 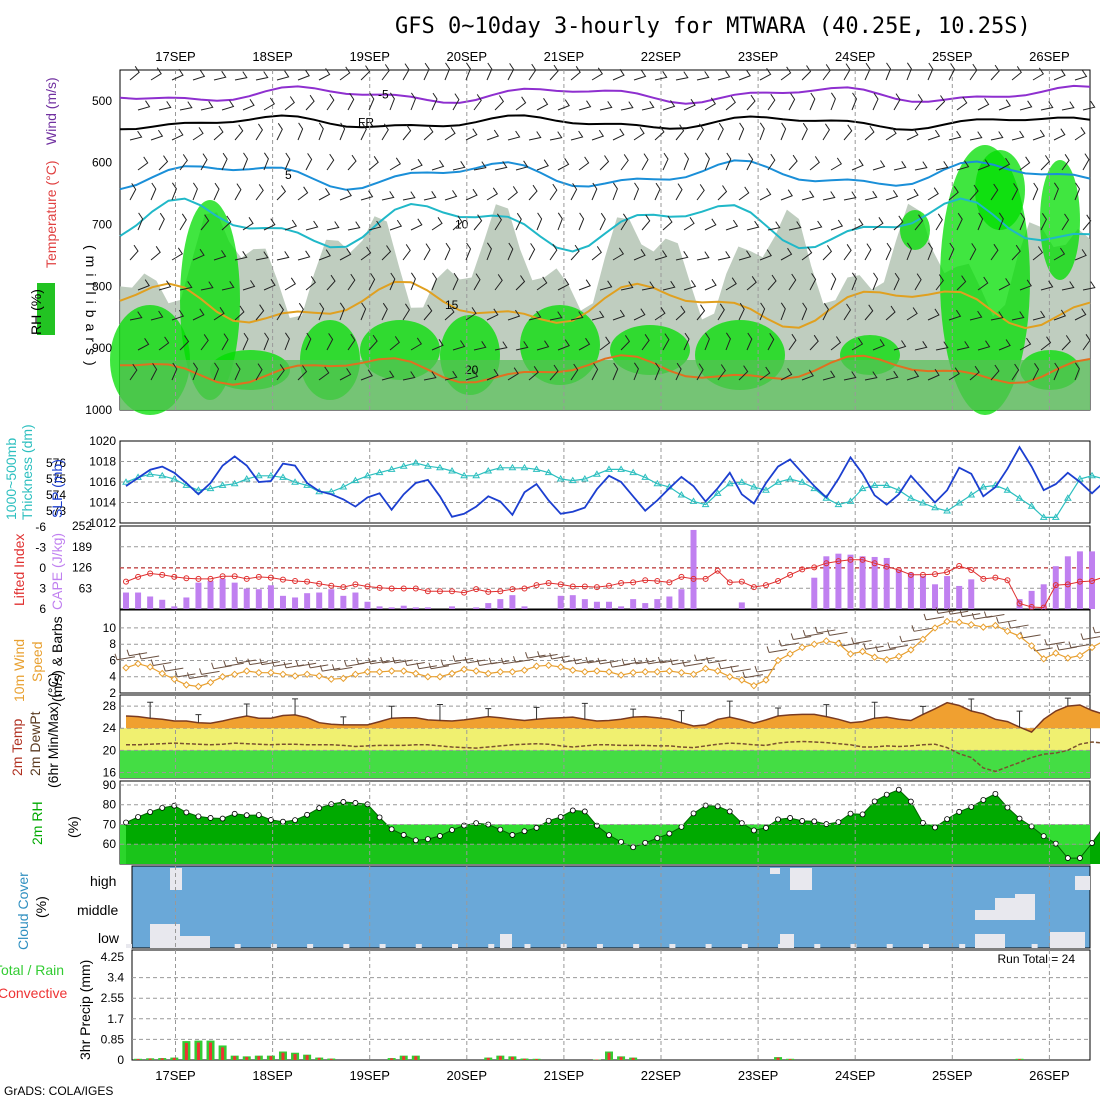 I want to click on isotherm-line, so click(x=605, y=175).